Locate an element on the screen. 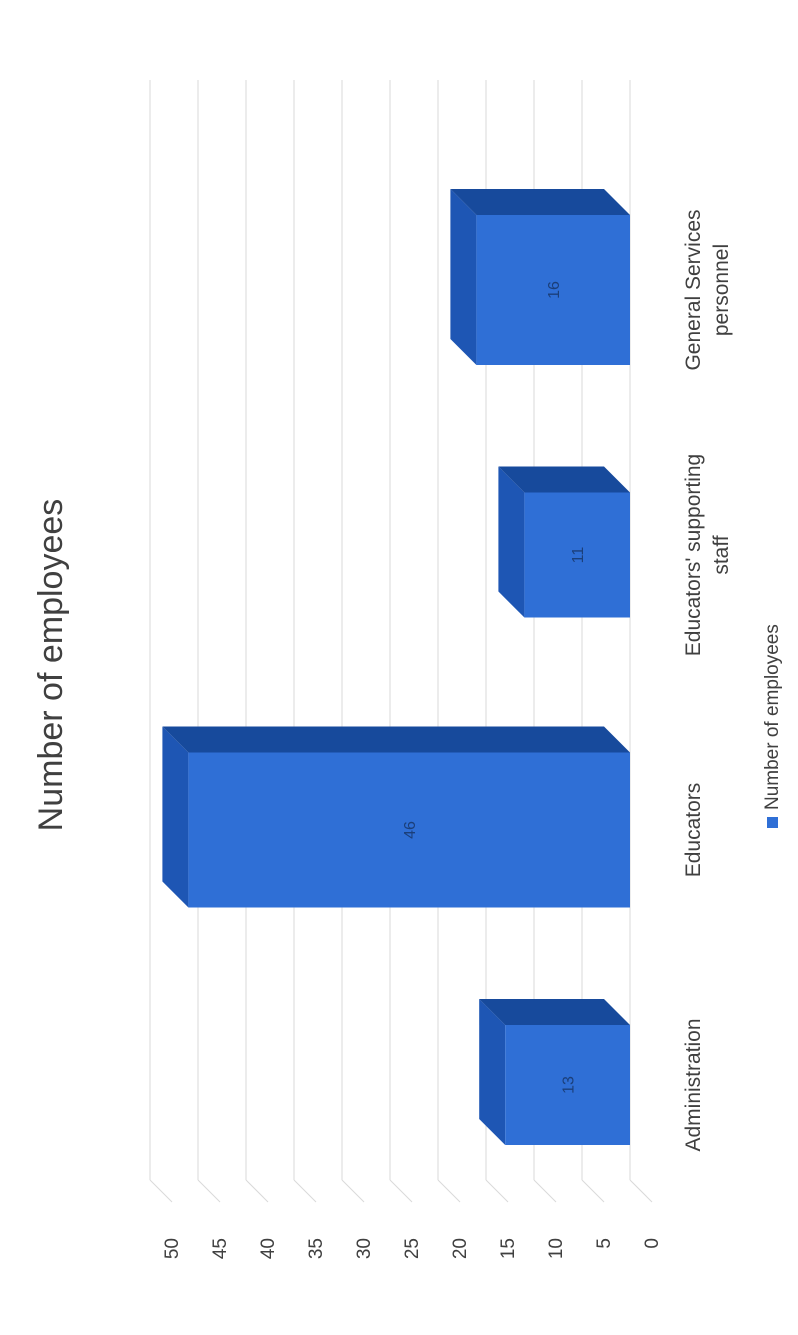 This screenshot has width=798, height=1335. data-label: 46 is located at coordinates (410, 830).